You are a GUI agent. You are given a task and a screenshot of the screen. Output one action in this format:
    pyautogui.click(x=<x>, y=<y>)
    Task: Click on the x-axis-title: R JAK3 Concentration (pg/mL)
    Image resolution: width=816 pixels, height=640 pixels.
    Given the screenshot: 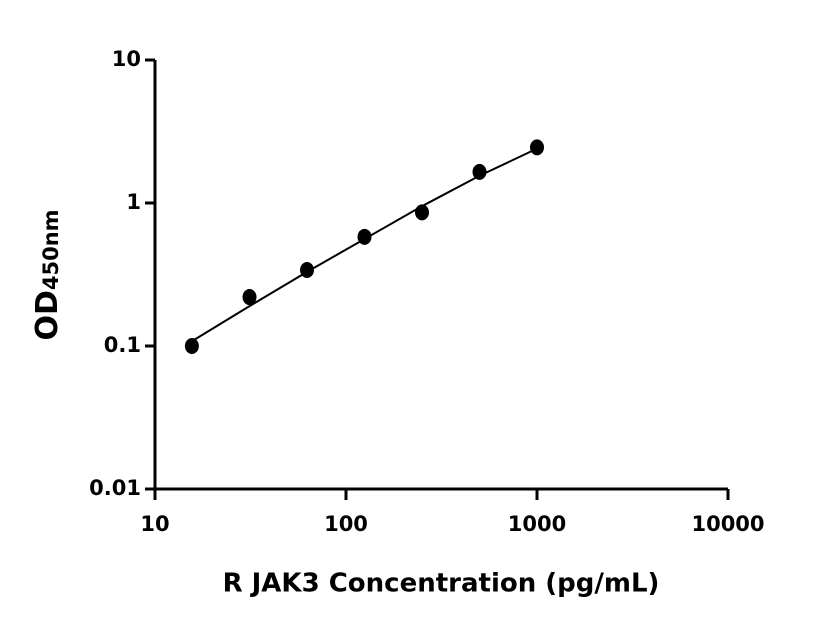 What is the action you would take?
    pyautogui.click(x=441, y=584)
    